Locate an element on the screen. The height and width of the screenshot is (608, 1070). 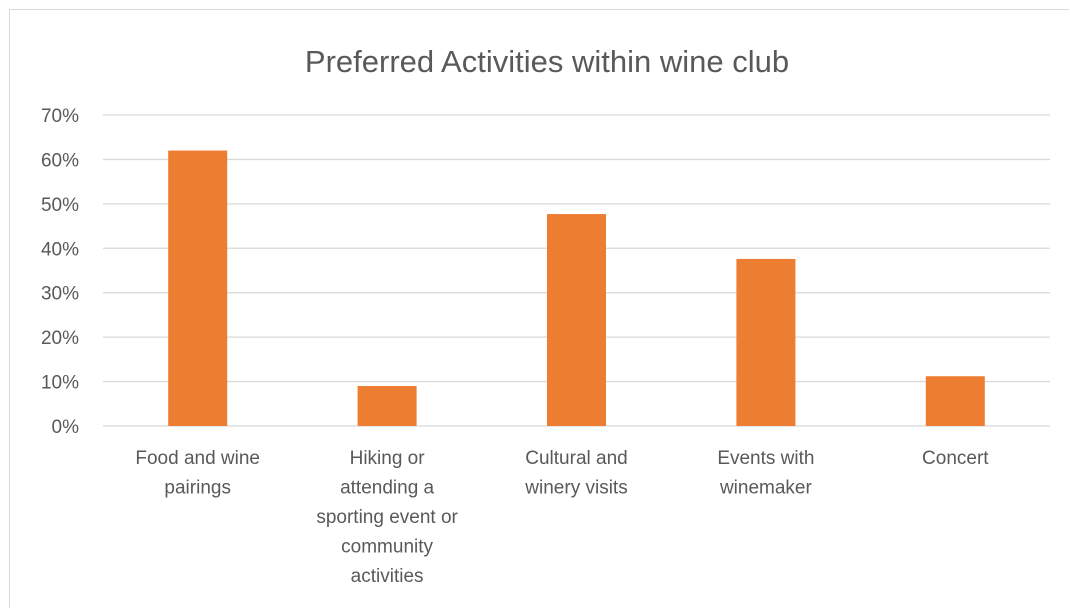
x-category-label-line: attending a is located at coordinates (387, 488).